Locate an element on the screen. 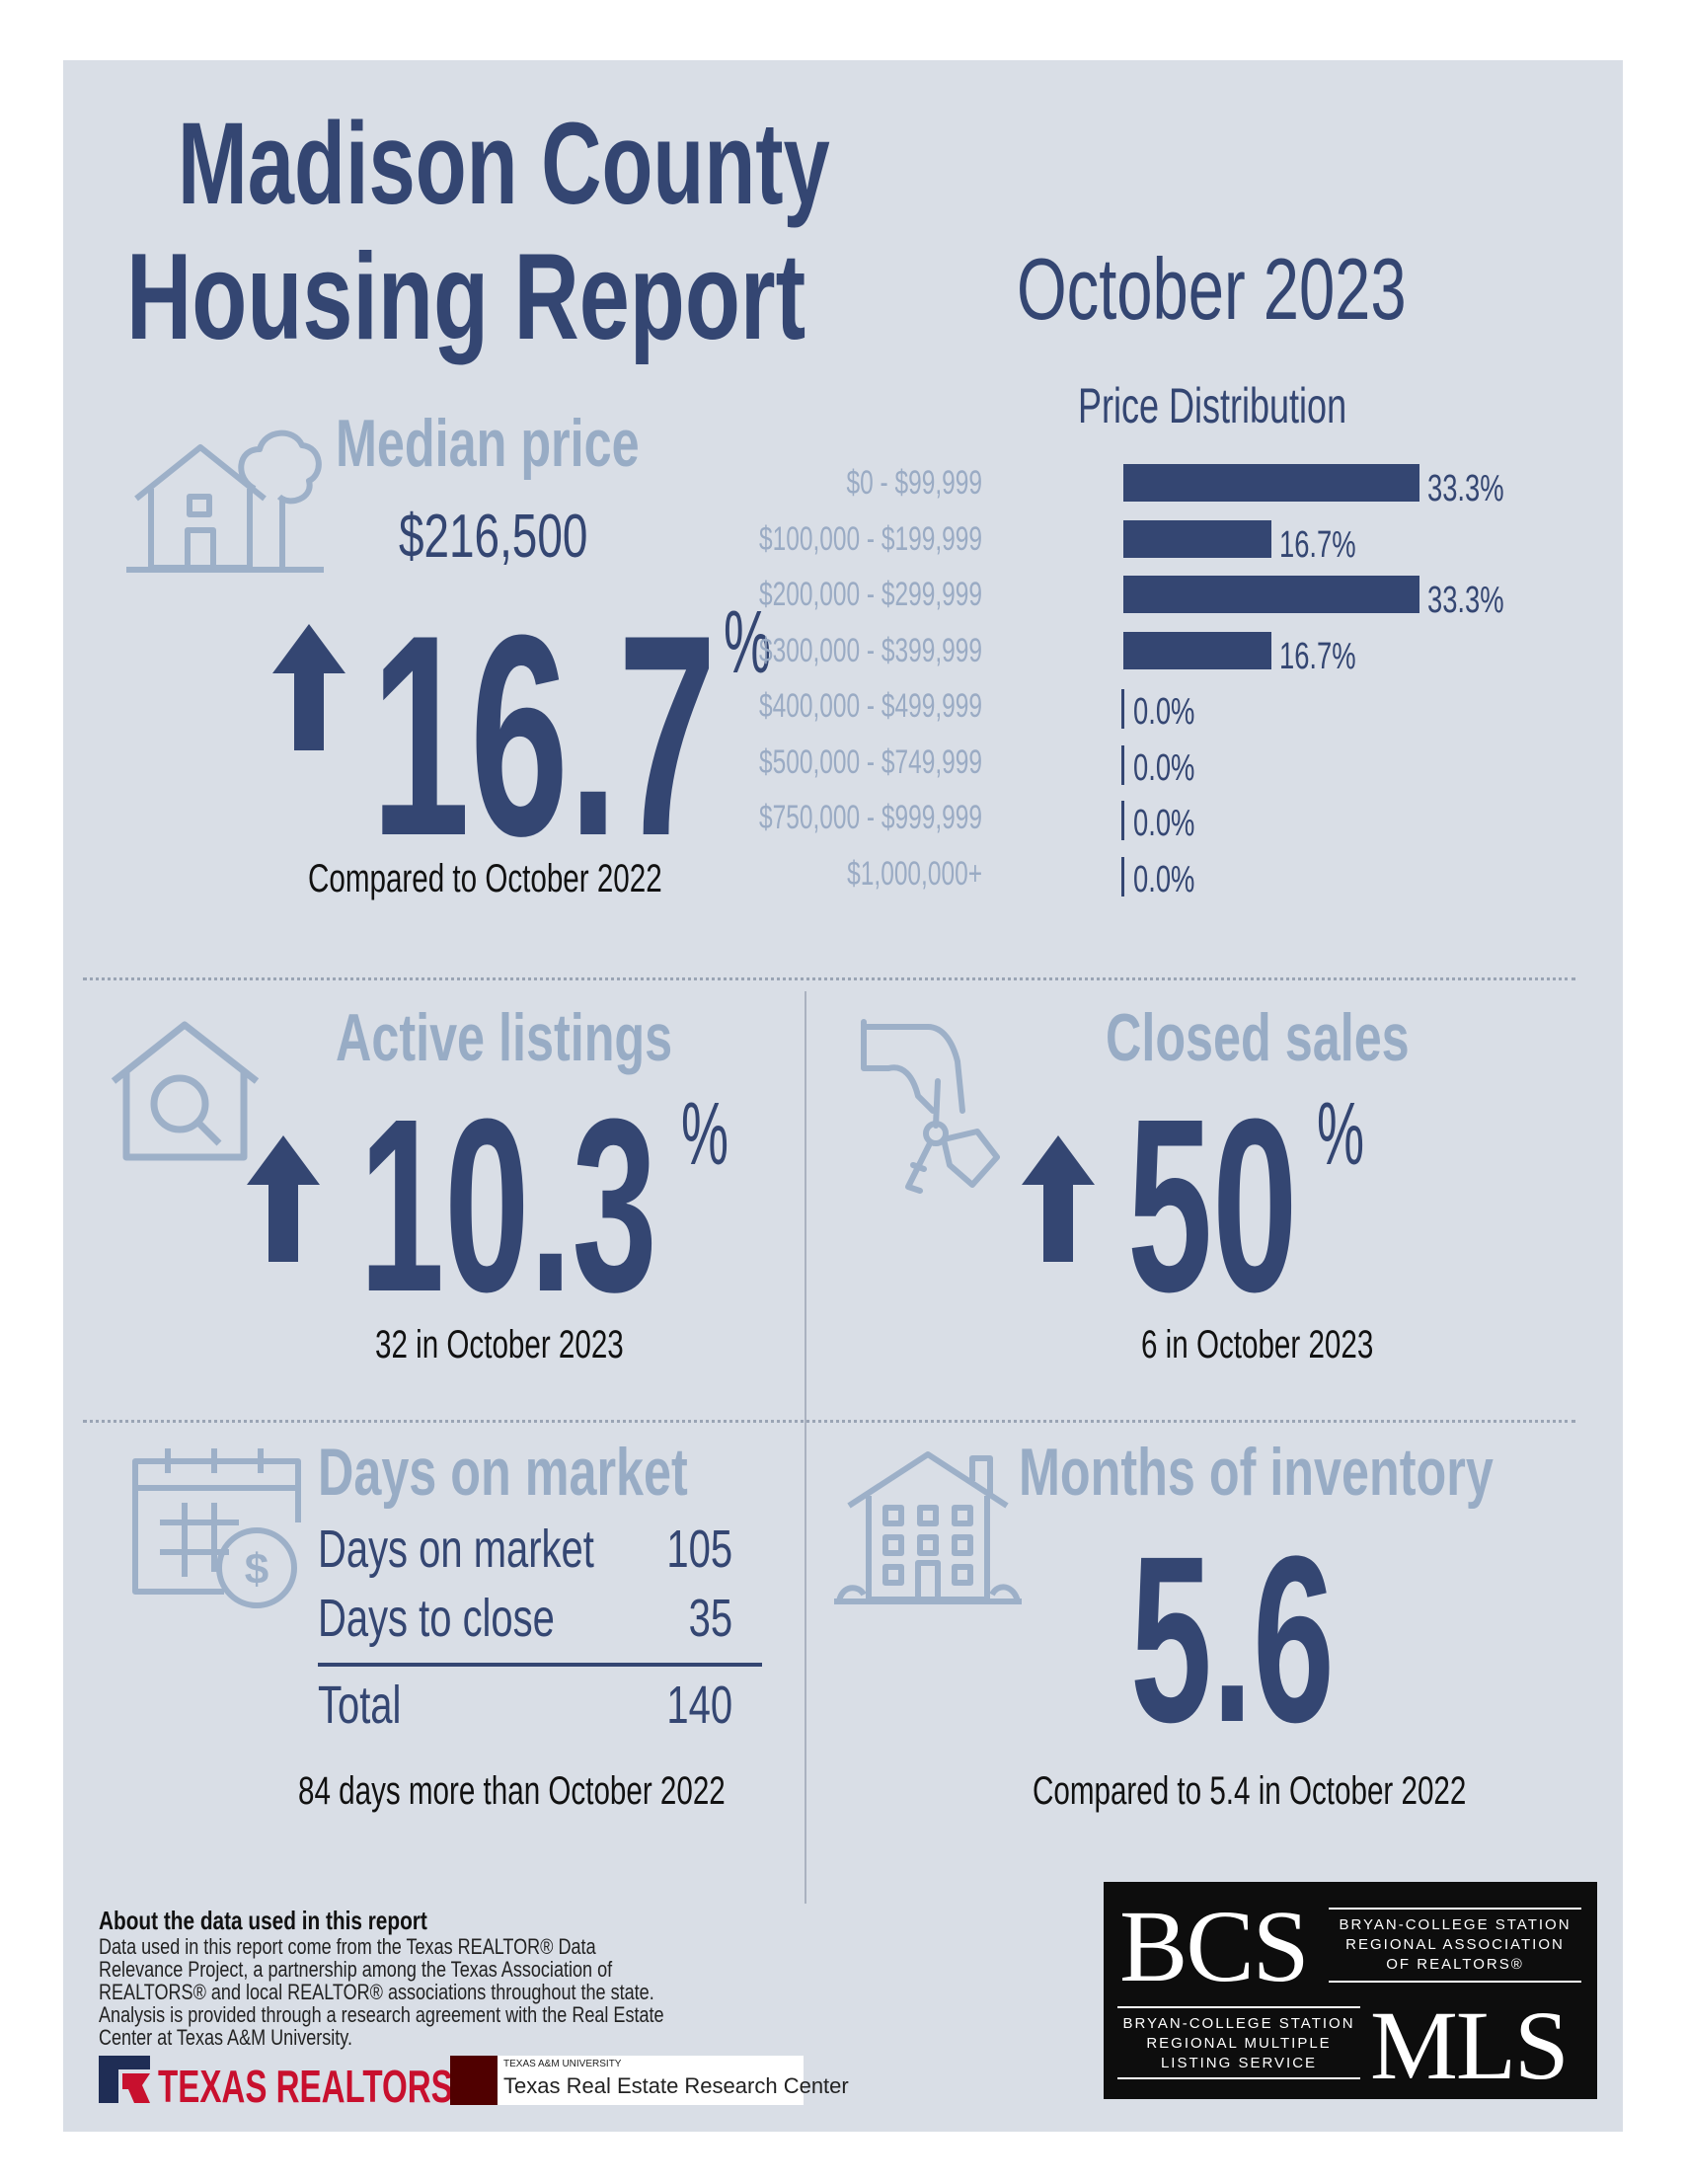  price-bar-row: $500,000 - $749,999 0.0% is located at coordinates (1139, 766).